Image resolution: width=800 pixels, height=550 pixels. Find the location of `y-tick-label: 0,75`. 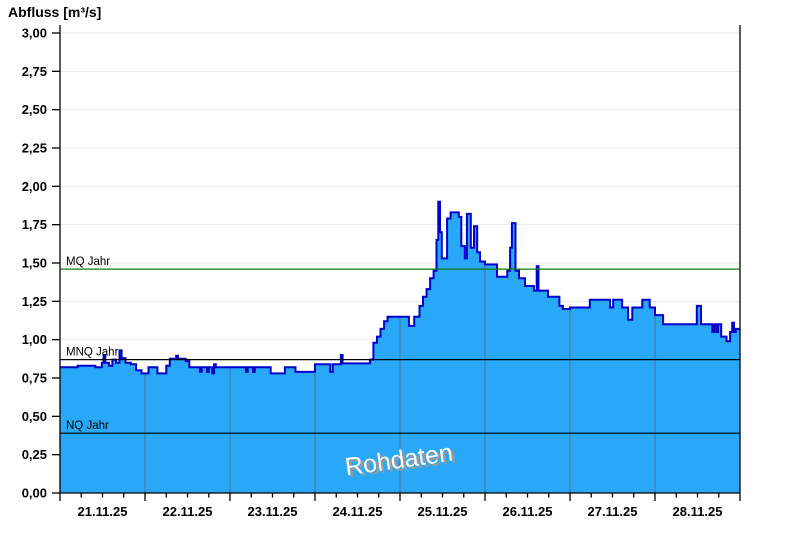

y-tick-label: 0,75 is located at coordinates (34, 378).